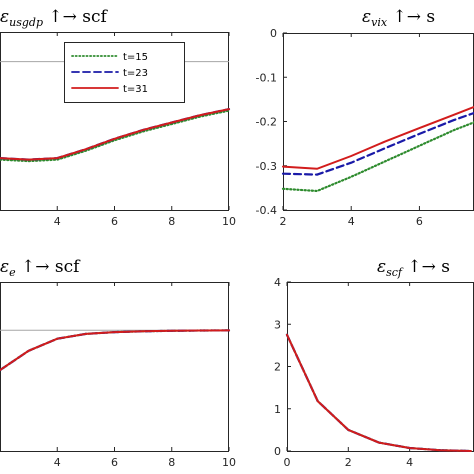 The width and height of the screenshot is (474, 474). I want to click on legend-label: t=31, so click(135, 89).